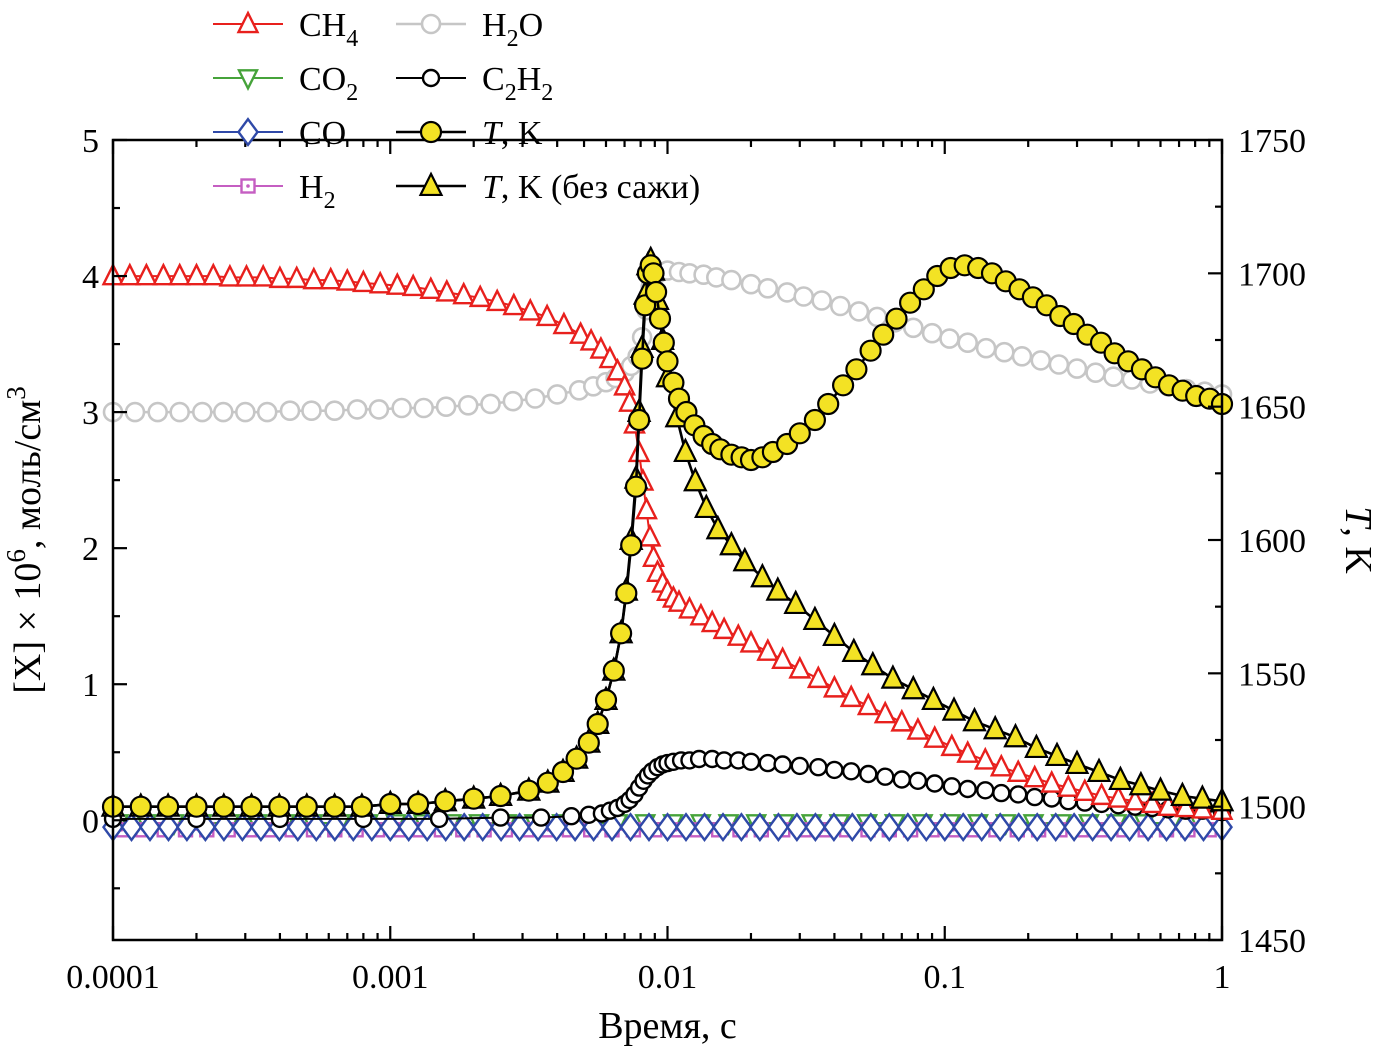  What do you see at coordinates (469, 133) in the screenshot?
I see `legend-item-t1: T, K` at bounding box center [469, 133].